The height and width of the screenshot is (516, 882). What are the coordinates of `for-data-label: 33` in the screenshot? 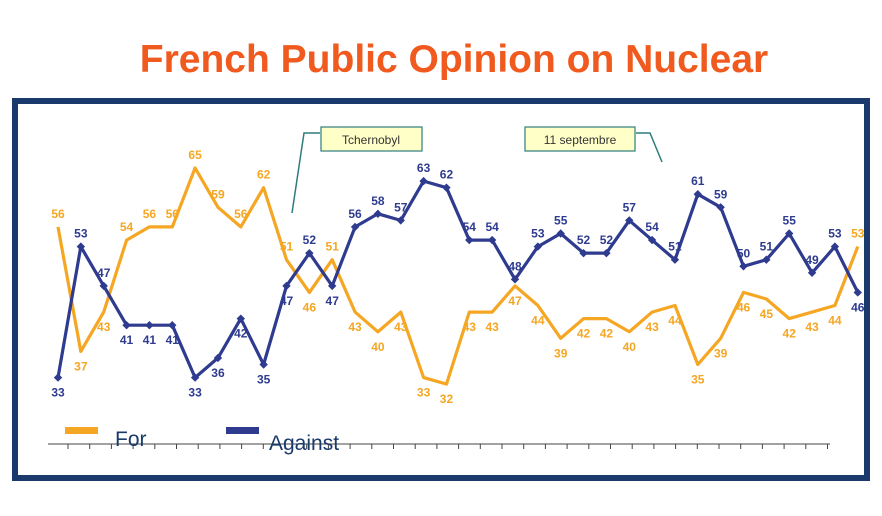 It's located at (424, 393).